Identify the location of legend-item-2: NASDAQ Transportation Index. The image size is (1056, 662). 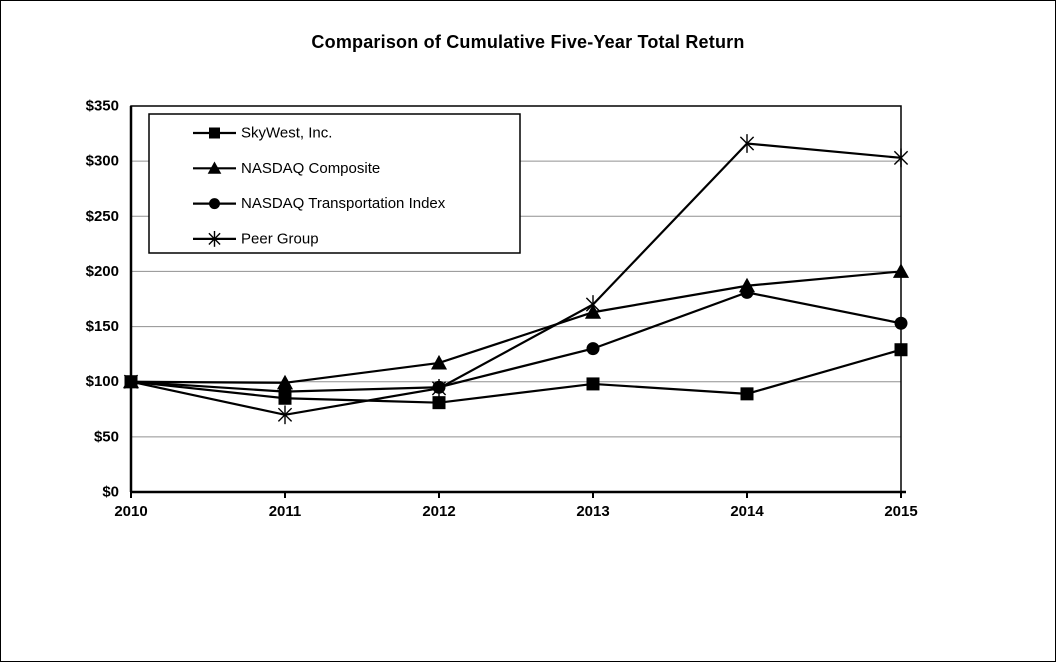
(319, 203).